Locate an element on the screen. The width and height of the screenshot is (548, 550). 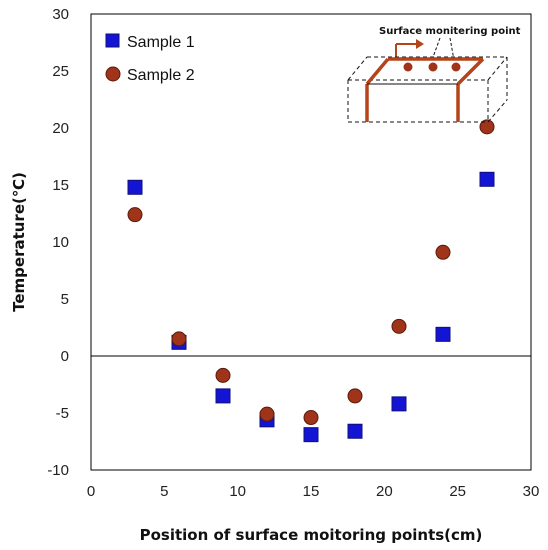
x-axis-title: Position of surface moitoring points(cm) is located at coordinates (311, 535).